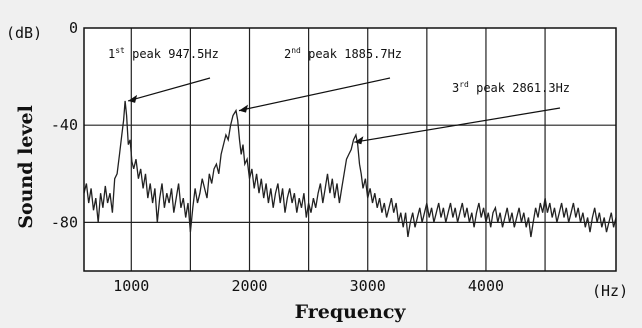 The height and width of the screenshot is (328, 642). I want to click on x-unit-label: (Hz), so click(610, 291).